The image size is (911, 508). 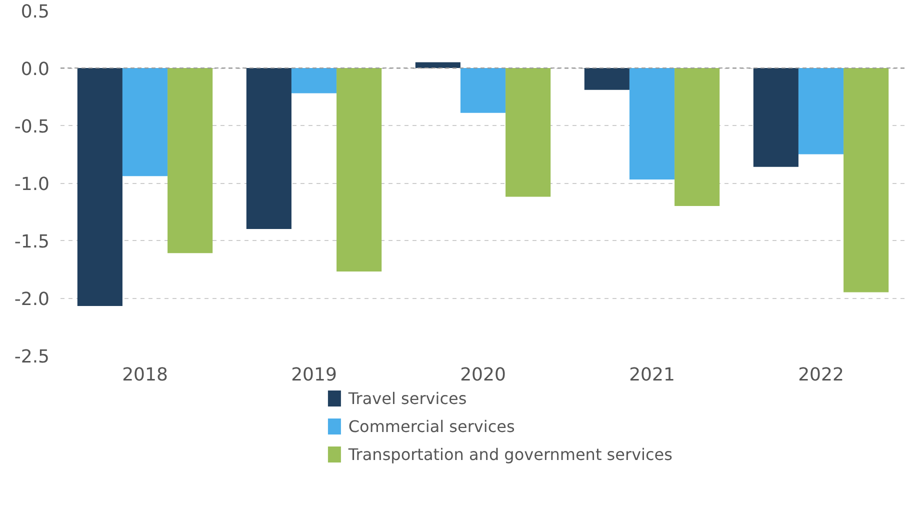 I want to click on x-tick-label: 2022, so click(x=821, y=375).